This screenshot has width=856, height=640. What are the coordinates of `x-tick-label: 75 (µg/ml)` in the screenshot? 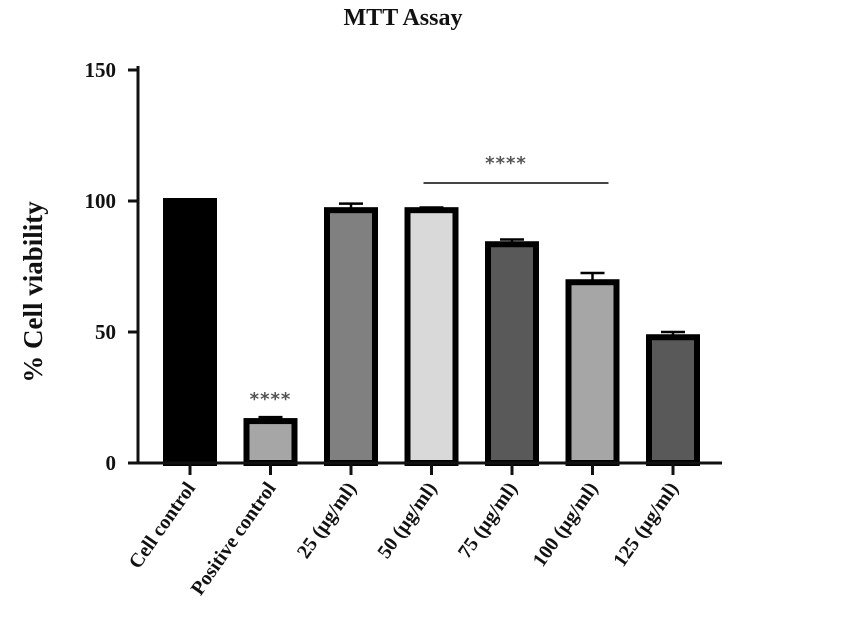 It's located at (488, 520).